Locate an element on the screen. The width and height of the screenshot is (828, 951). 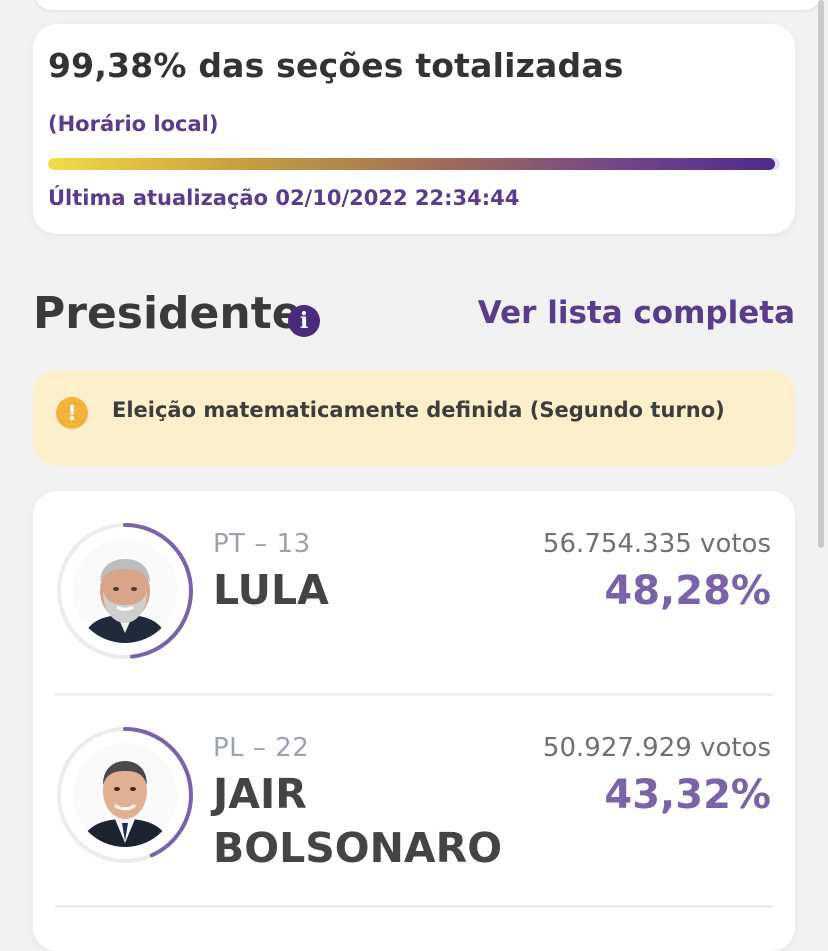
candidate-percent: 48,28% is located at coordinates (687, 591).